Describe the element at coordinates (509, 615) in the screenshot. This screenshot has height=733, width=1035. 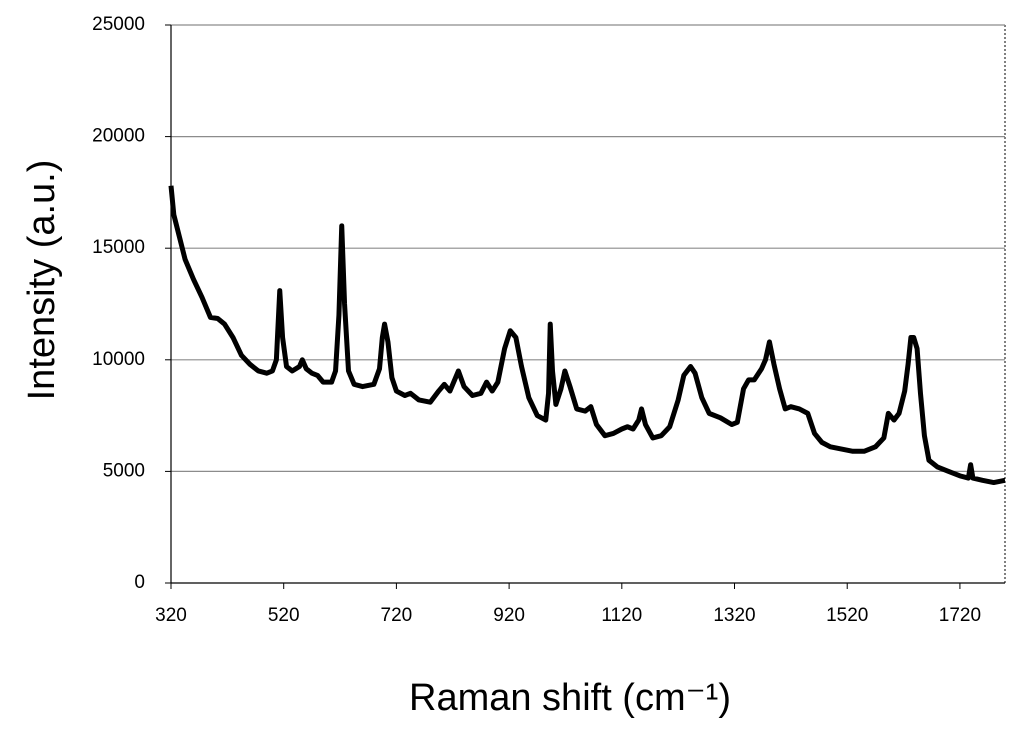
I see `x-tick-label: 920` at that location.